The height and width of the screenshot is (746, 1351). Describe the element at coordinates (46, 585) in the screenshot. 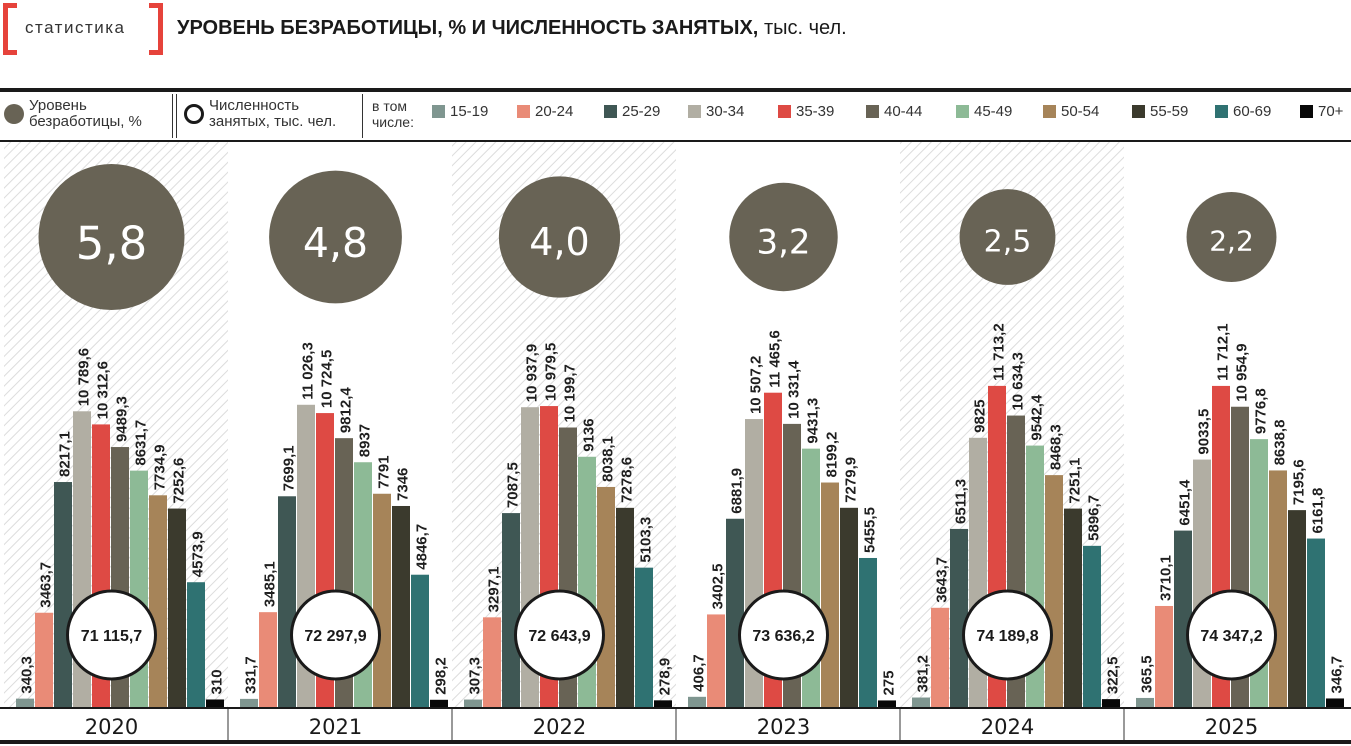

I see `bar-value-label: 3463,7` at that location.